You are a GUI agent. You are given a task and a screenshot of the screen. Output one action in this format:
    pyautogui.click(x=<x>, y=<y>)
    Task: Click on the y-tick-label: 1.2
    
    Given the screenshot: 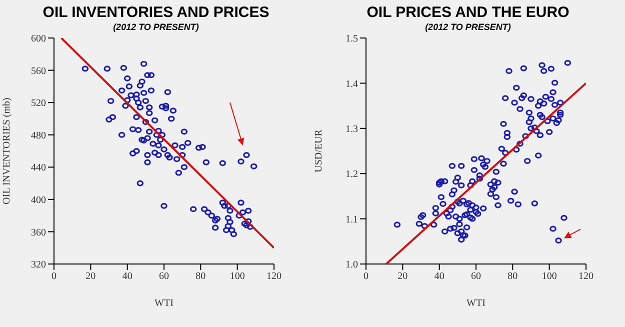 What is the action you would take?
    pyautogui.click(x=352, y=174)
    